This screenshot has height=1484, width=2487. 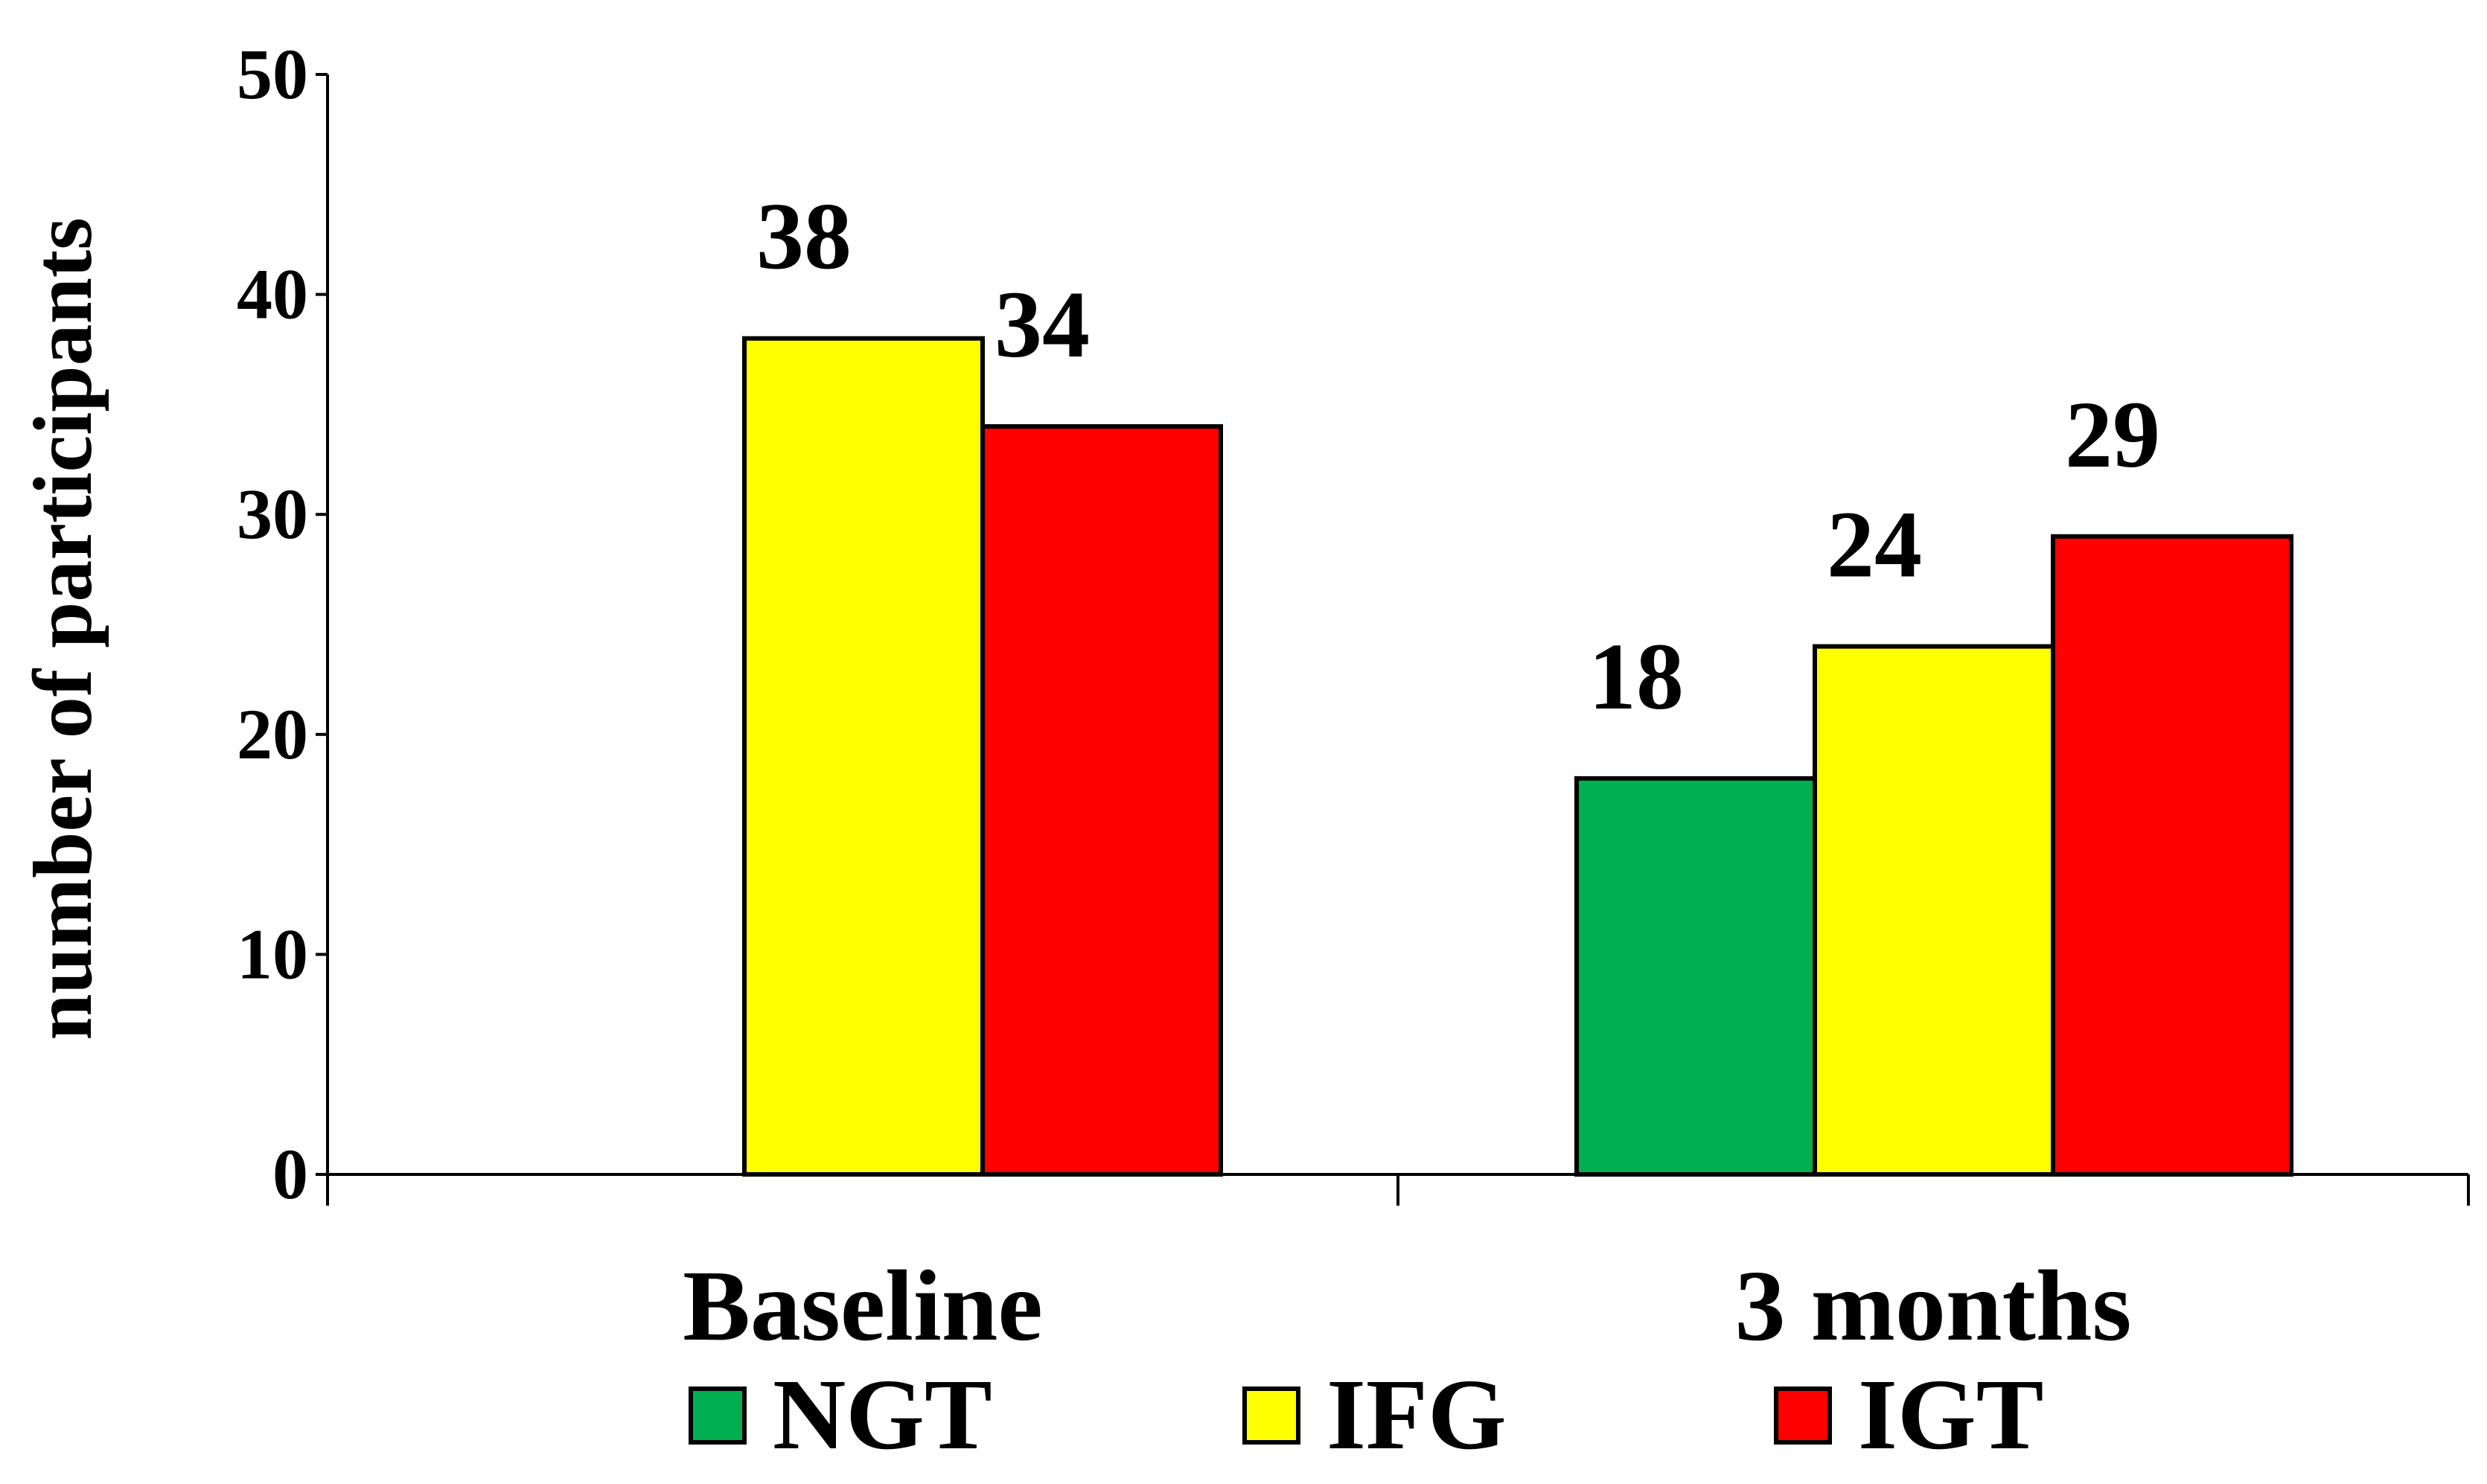 What do you see at coordinates (863, 1306) in the screenshot?
I see `category-label: Baseline` at bounding box center [863, 1306].